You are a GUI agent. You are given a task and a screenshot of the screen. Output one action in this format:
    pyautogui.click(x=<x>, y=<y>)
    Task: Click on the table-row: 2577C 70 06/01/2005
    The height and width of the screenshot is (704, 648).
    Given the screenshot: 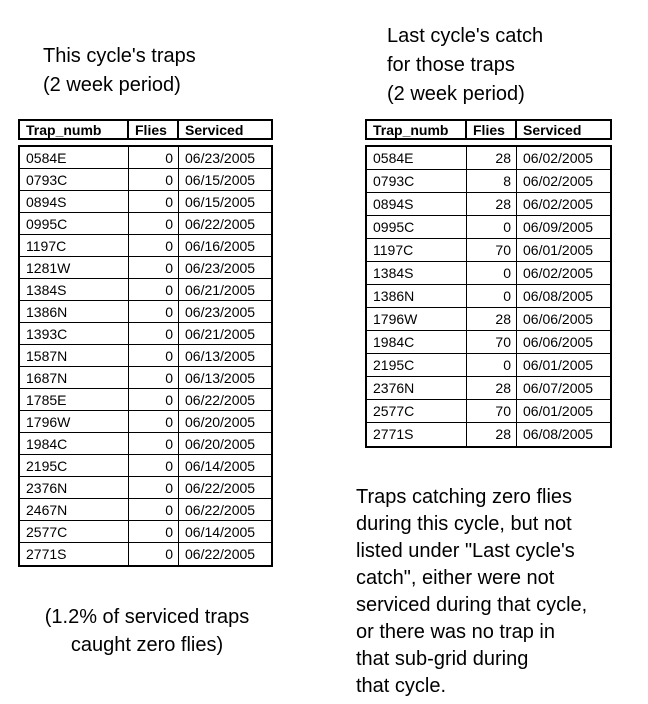 What is the action you would take?
    pyautogui.click(x=488, y=411)
    